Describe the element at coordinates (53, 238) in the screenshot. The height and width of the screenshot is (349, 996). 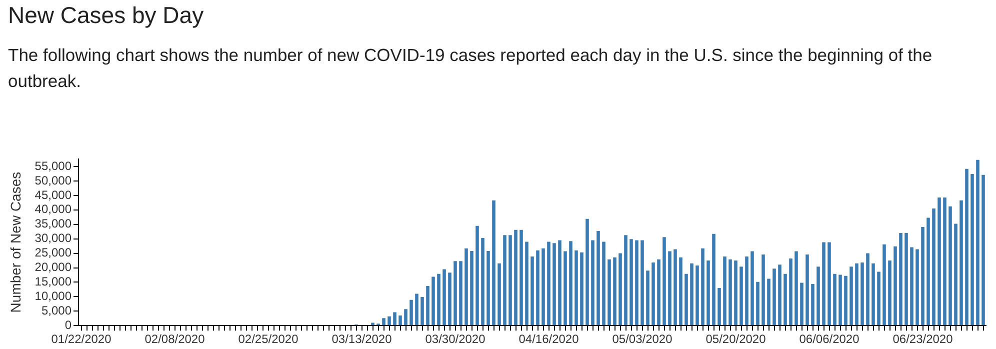
I see `y-tick-label: 30,000` at that location.